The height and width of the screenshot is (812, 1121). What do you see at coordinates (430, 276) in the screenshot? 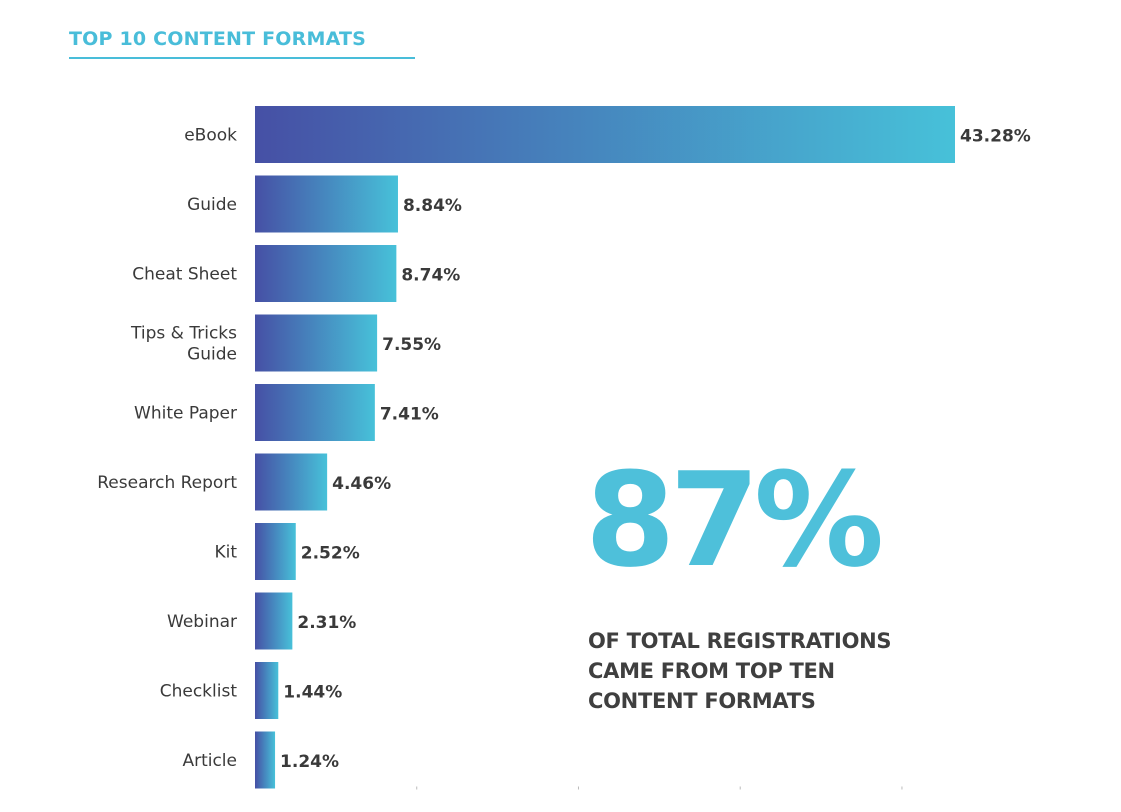
I see `value-label-2: 8.74%` at bounding box center [430, 276].